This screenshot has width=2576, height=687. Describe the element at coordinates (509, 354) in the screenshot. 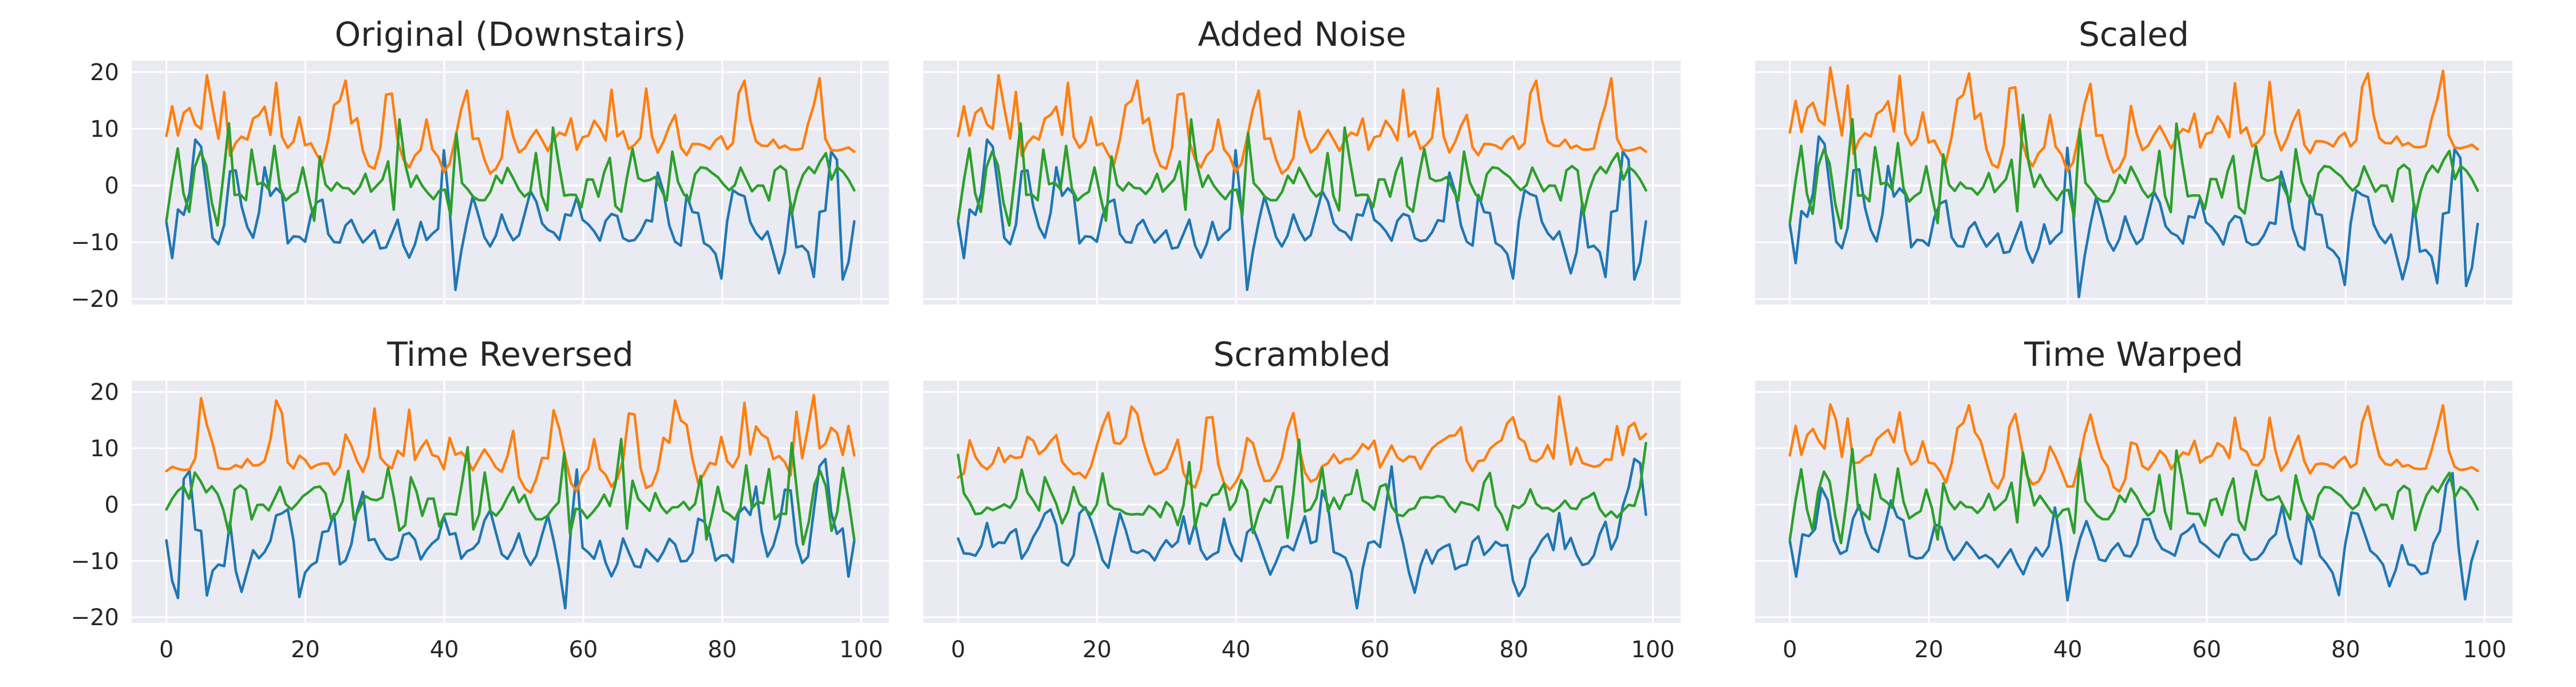

I see `panel-title: Time Reversed` at that location.